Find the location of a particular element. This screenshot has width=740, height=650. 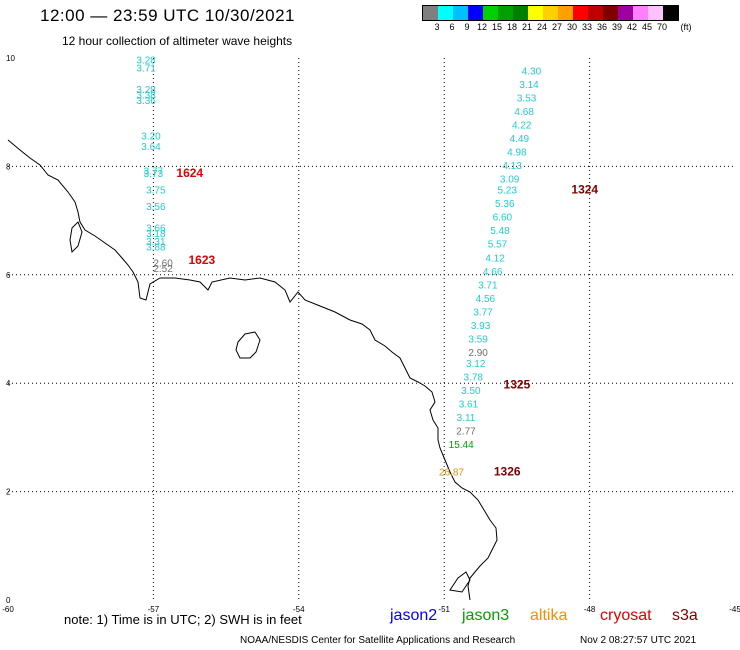

pass-time-label: 1326 is located at coordinates (507, 471).